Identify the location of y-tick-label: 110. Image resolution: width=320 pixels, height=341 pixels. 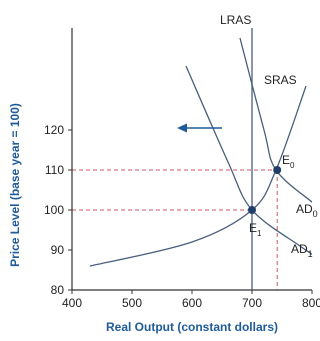
(54, 170).